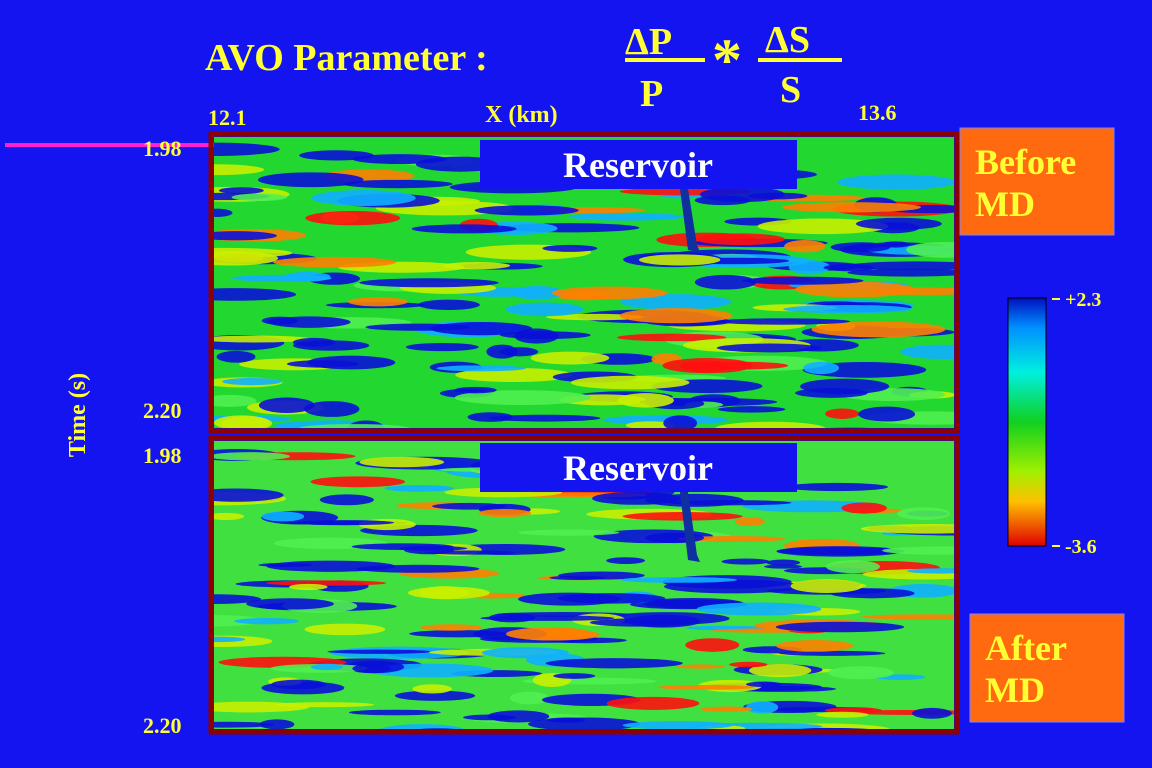 The height and width of the screenshot is (768, 1152). Describe the element at coordinates (651, 94) in the screenshot. I see `formula-p: P` at that location.